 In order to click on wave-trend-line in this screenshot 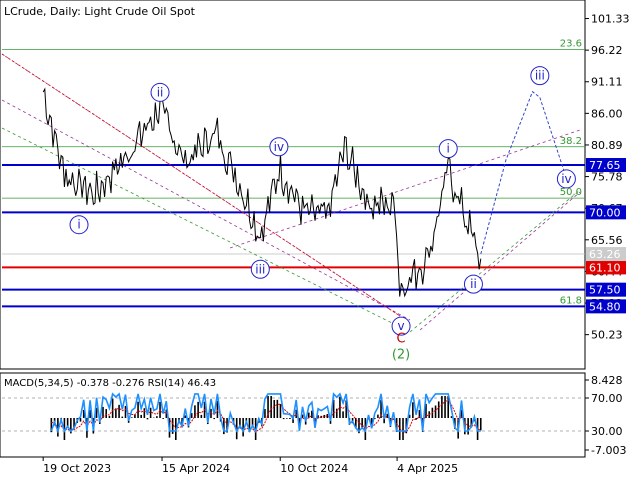, I will do `click(495, 261)`.